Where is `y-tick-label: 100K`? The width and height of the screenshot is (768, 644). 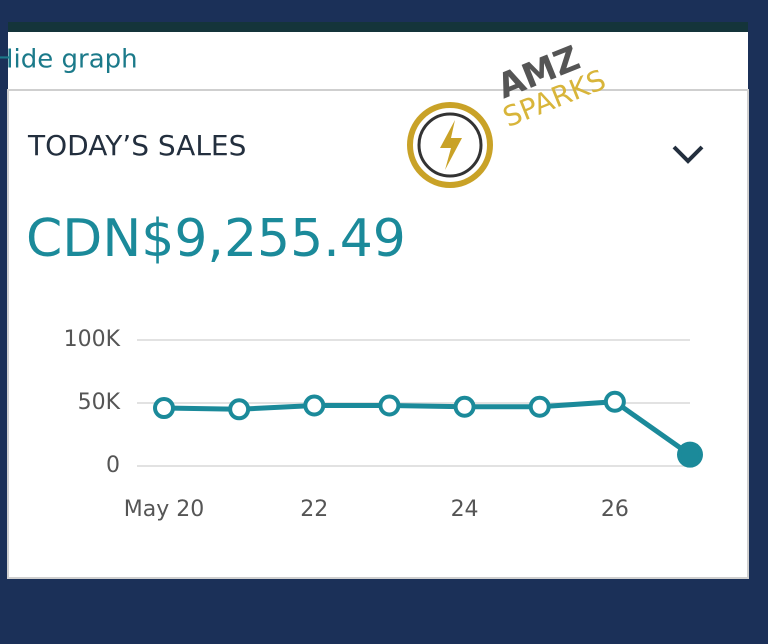 y-tick-label: 100K is located at coordinates (92, 339).